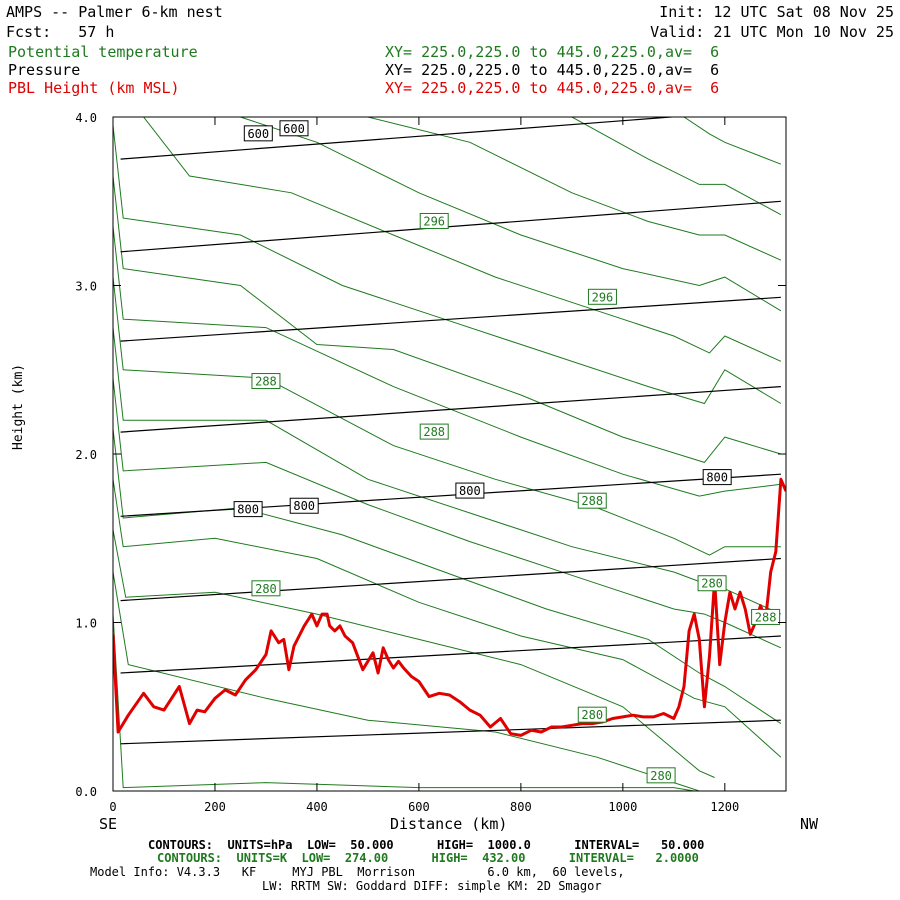 The image size is (900, 900). Describe the element at coordinates (86, 624) in the screenshot. I see `y-tick-label-1: 1.0` at that location.